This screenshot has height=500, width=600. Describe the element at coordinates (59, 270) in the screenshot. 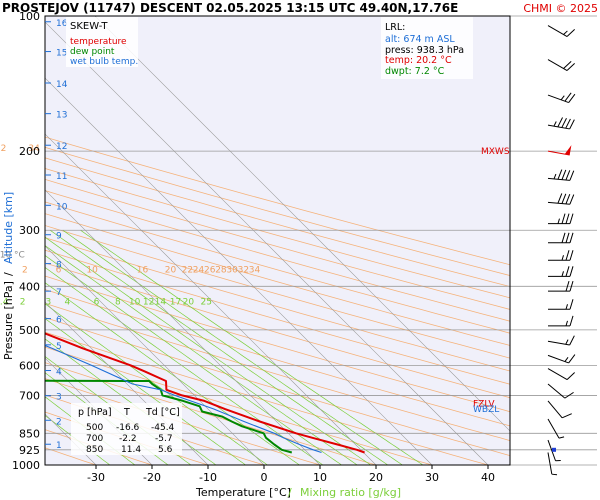

I see `adiabat-temp-label: 6` at that location.